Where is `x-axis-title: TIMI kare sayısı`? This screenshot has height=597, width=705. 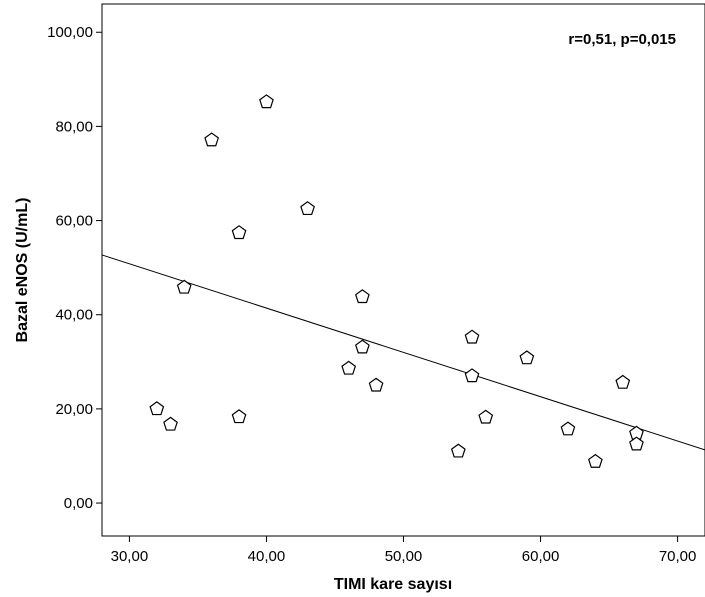
x-axis-title: TIMI kare sayısı is located at coordinates (393, 584).